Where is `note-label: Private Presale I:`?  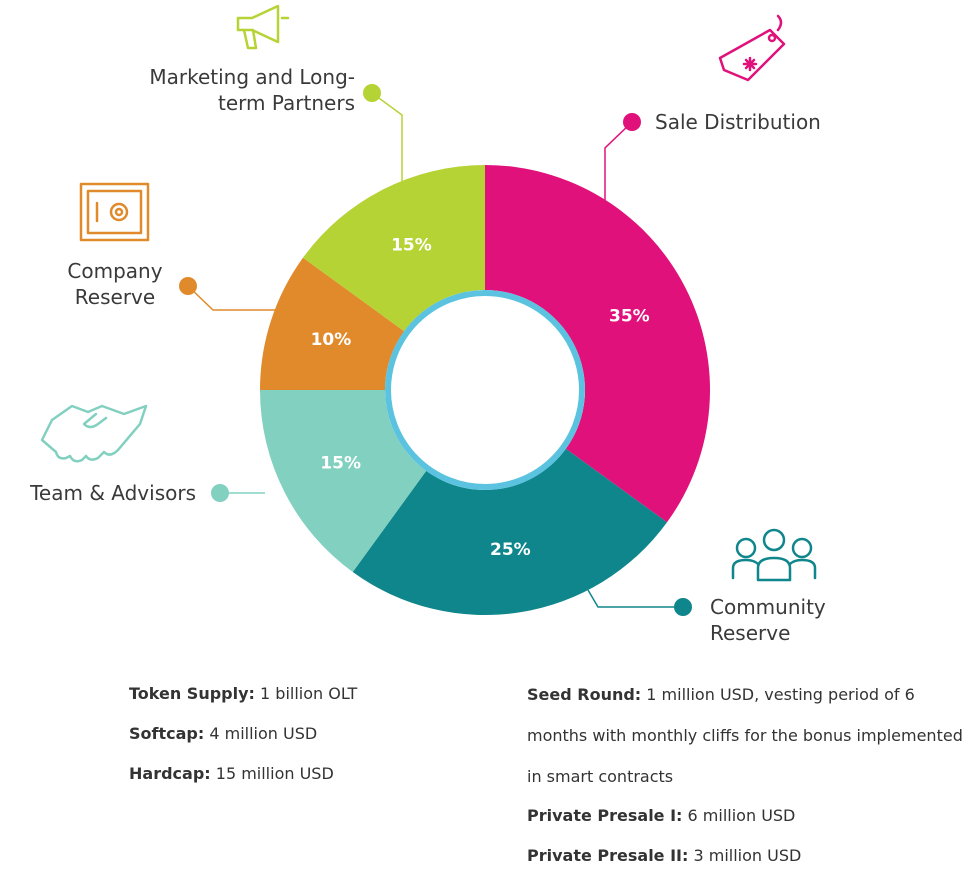
note-label: Private Presale I: is located at coordinates (605, 815).